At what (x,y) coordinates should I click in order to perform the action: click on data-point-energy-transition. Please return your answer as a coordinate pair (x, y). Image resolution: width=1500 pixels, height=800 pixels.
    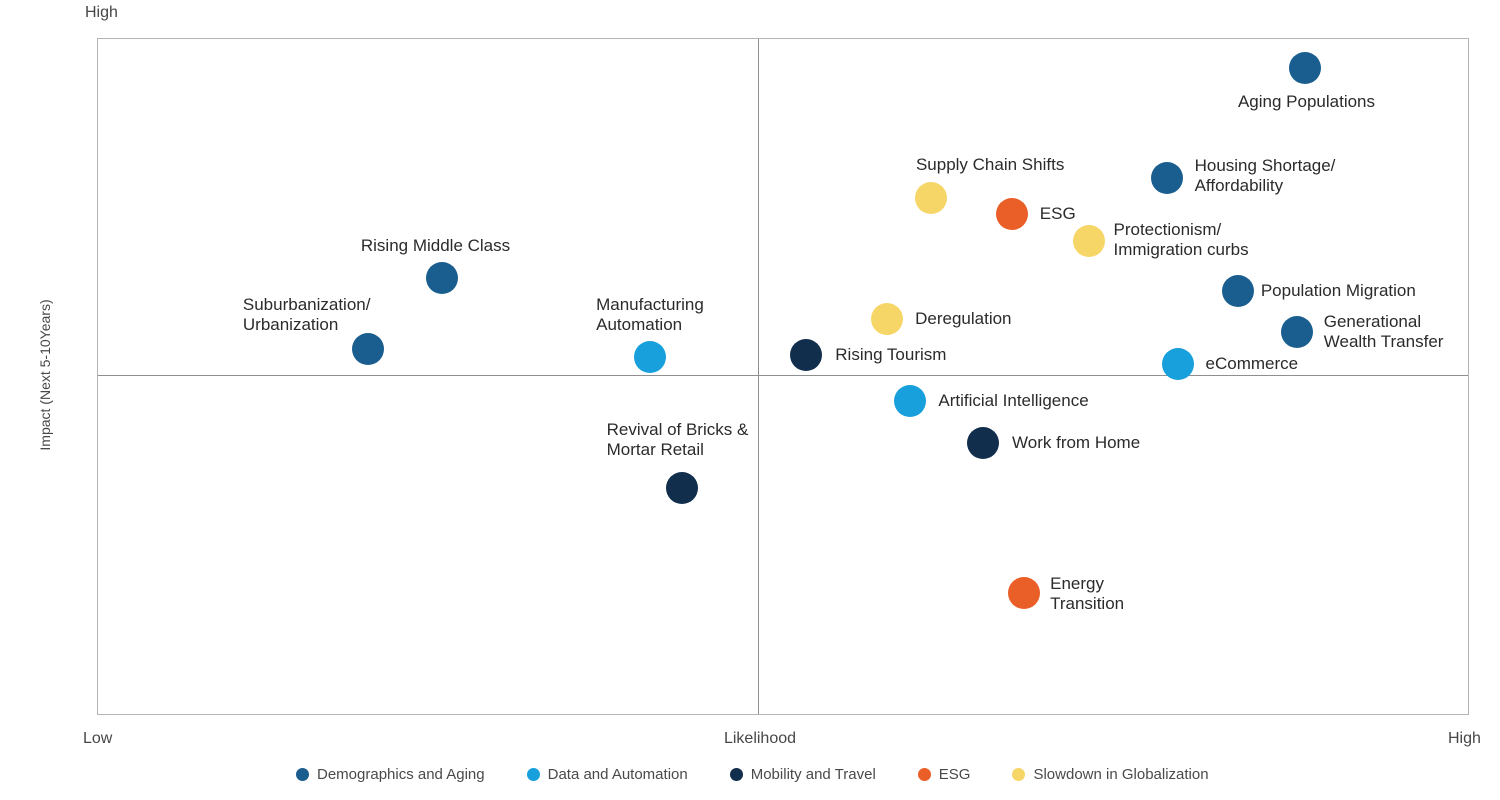
    Looking at the image, I should click on (1024, 593).